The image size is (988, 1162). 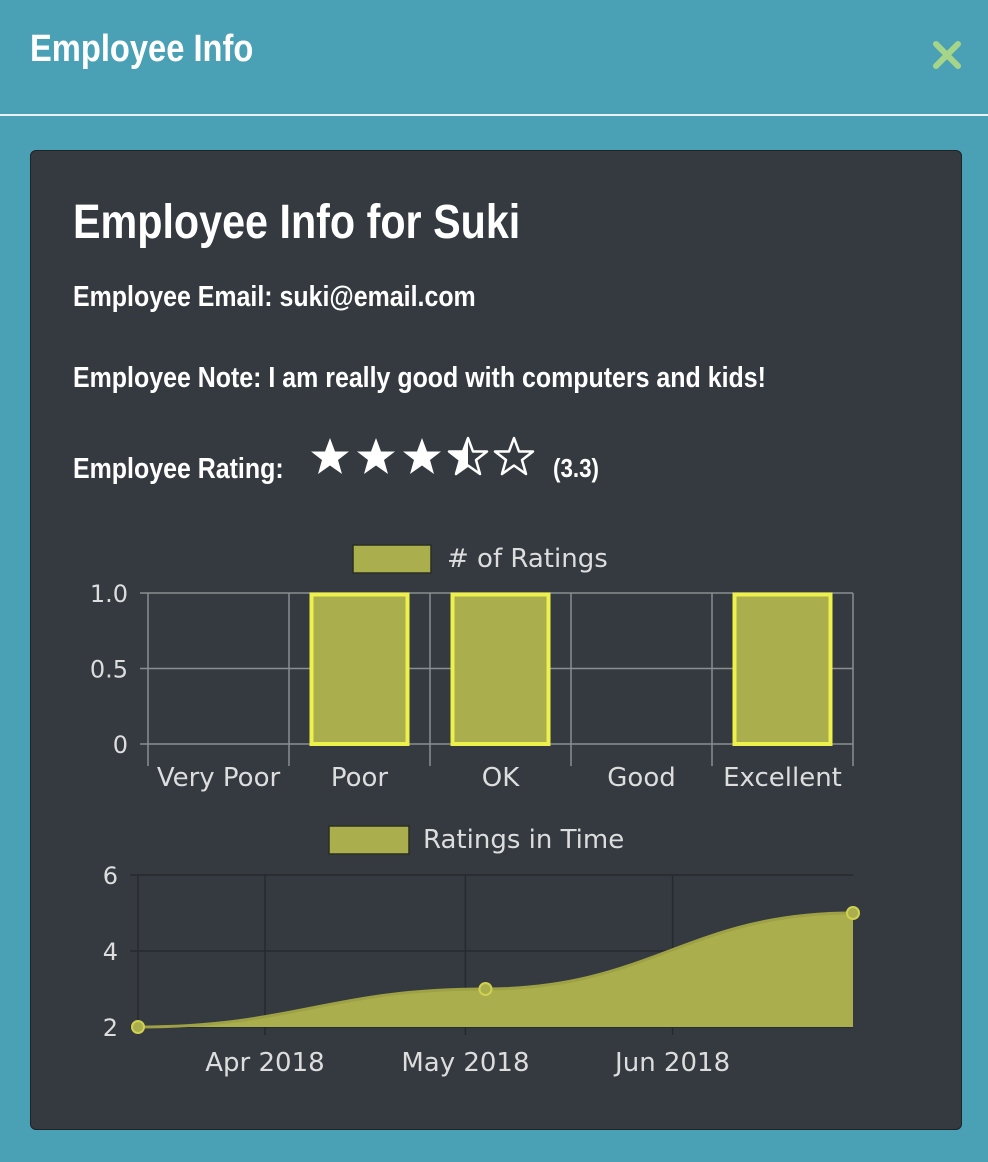 What do you see at coordinates (468, 456) in the screenshot?
I see `half-star-icon` at bounding box center [468, 456].